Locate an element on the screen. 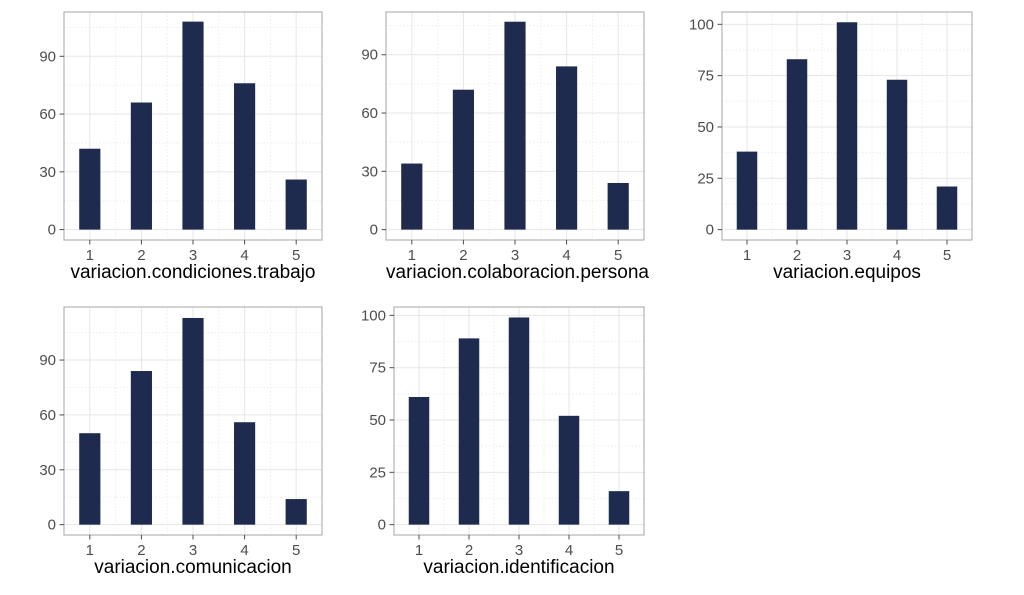  histogram-variacion-identificacion: 0 25 50 75 100 1 2 3 4 5 variacion.identificacion is located at coordinates (498, 439).